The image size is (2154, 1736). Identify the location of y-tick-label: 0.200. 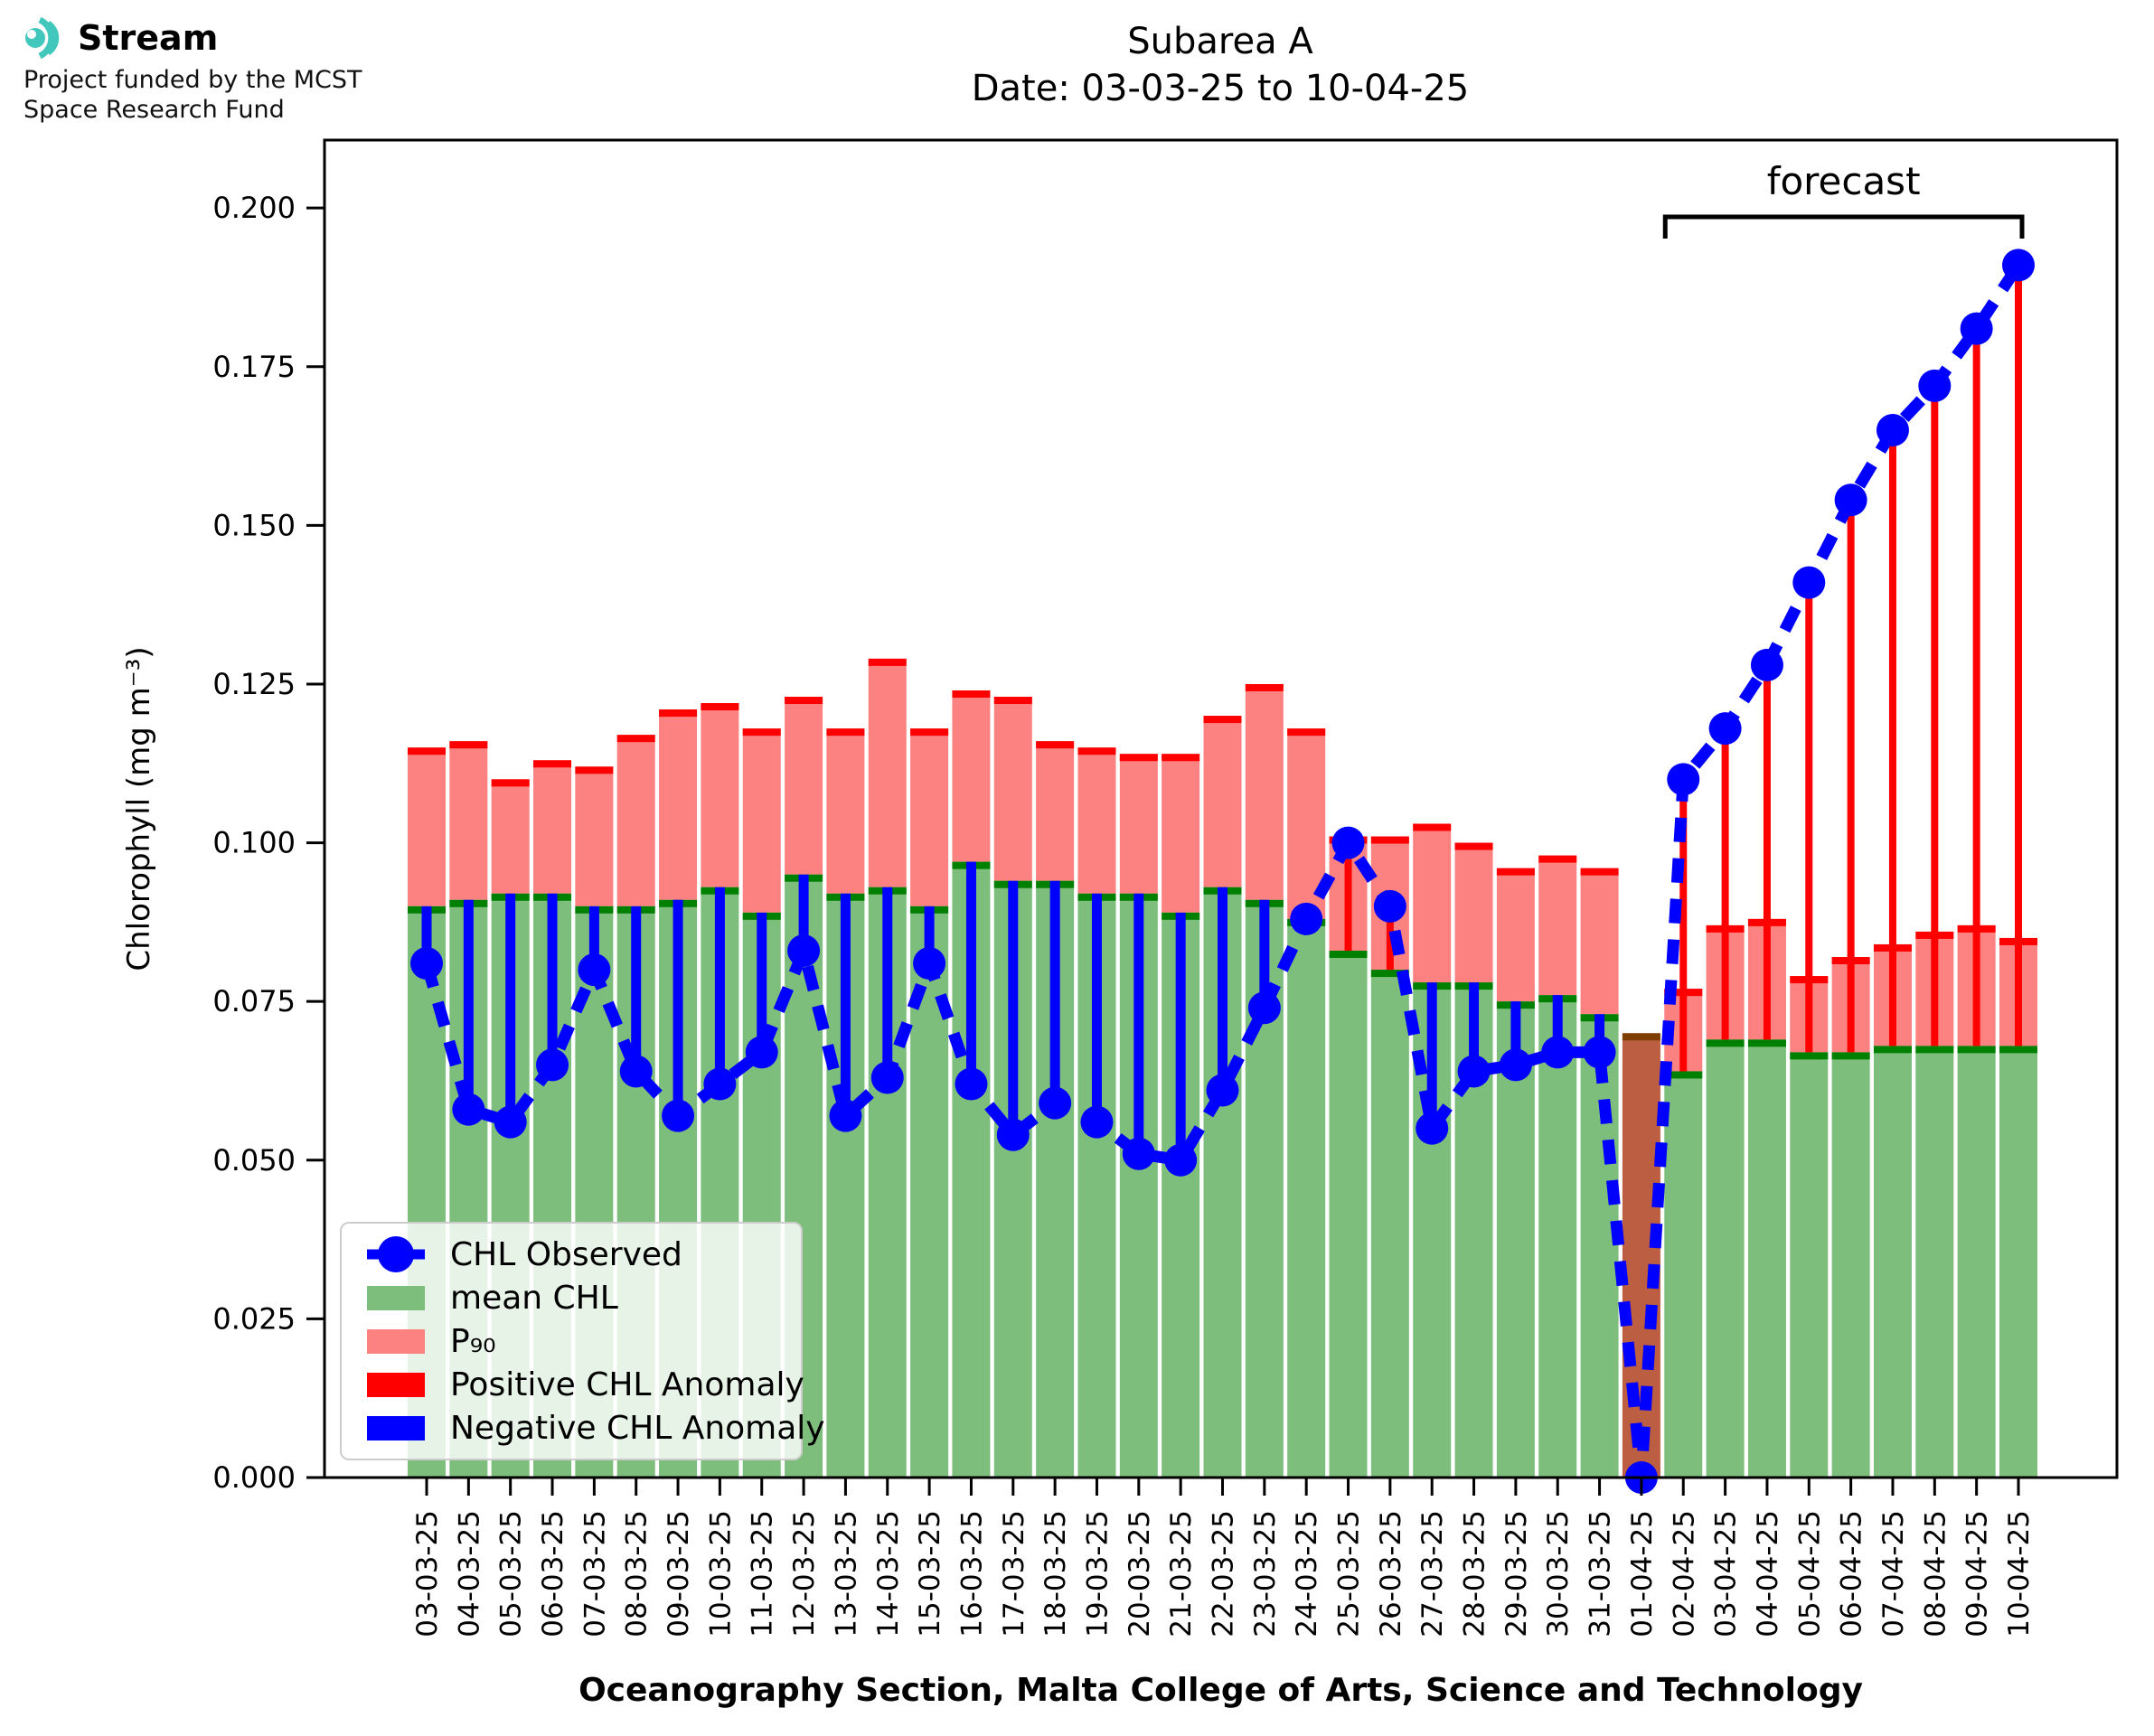
(254, 208).